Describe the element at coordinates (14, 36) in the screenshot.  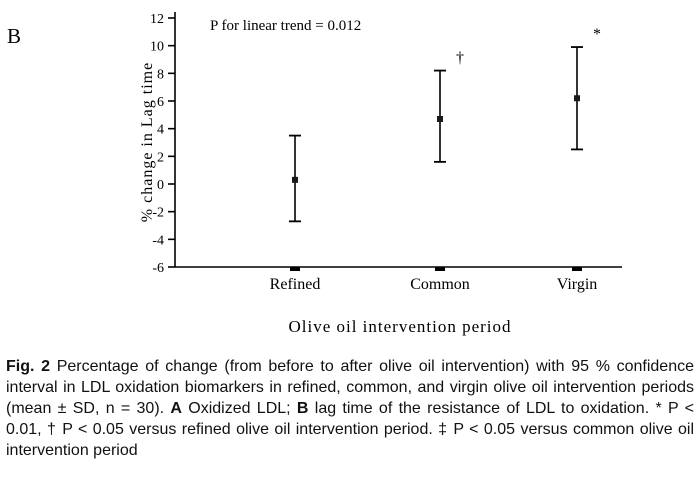
I see `panel-label: B` at that location.